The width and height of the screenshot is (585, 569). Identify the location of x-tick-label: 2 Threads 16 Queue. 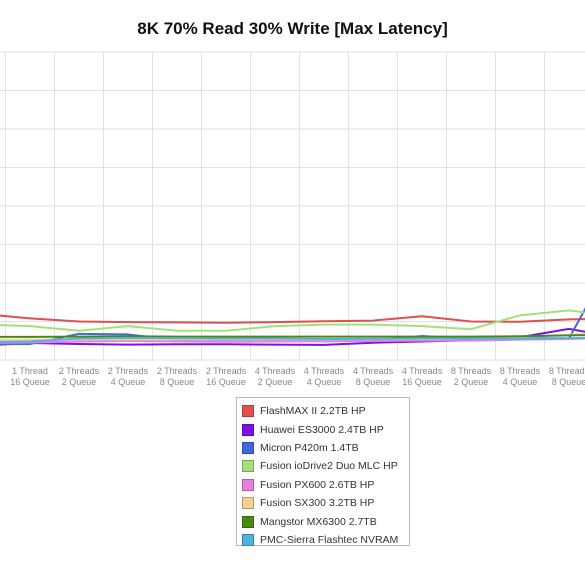
(226, 376).